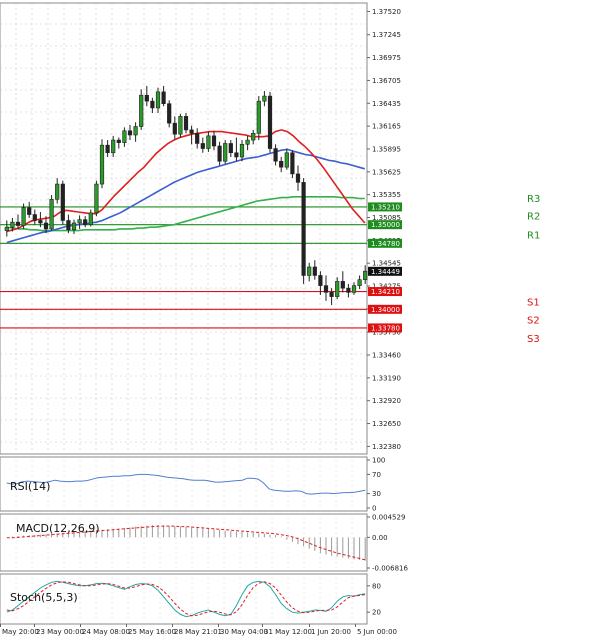 The height and width of the screenshot is (641, 600). I want to click on stoch-label: Stoch(5,5,3), so click(44, 597).